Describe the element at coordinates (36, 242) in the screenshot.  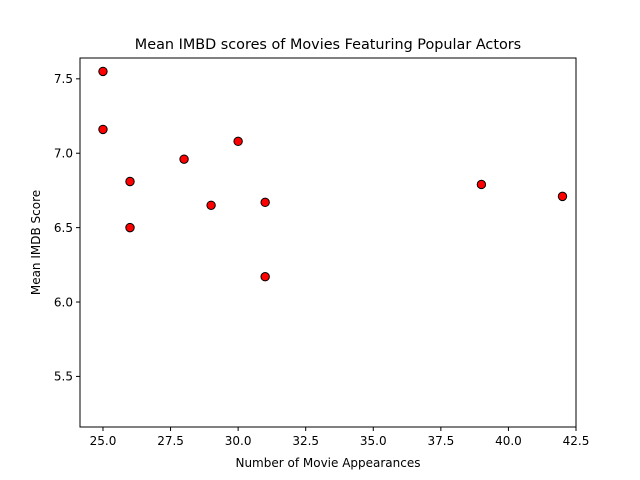
I see `y-axis-label: Mean IMDB Score` at that location.